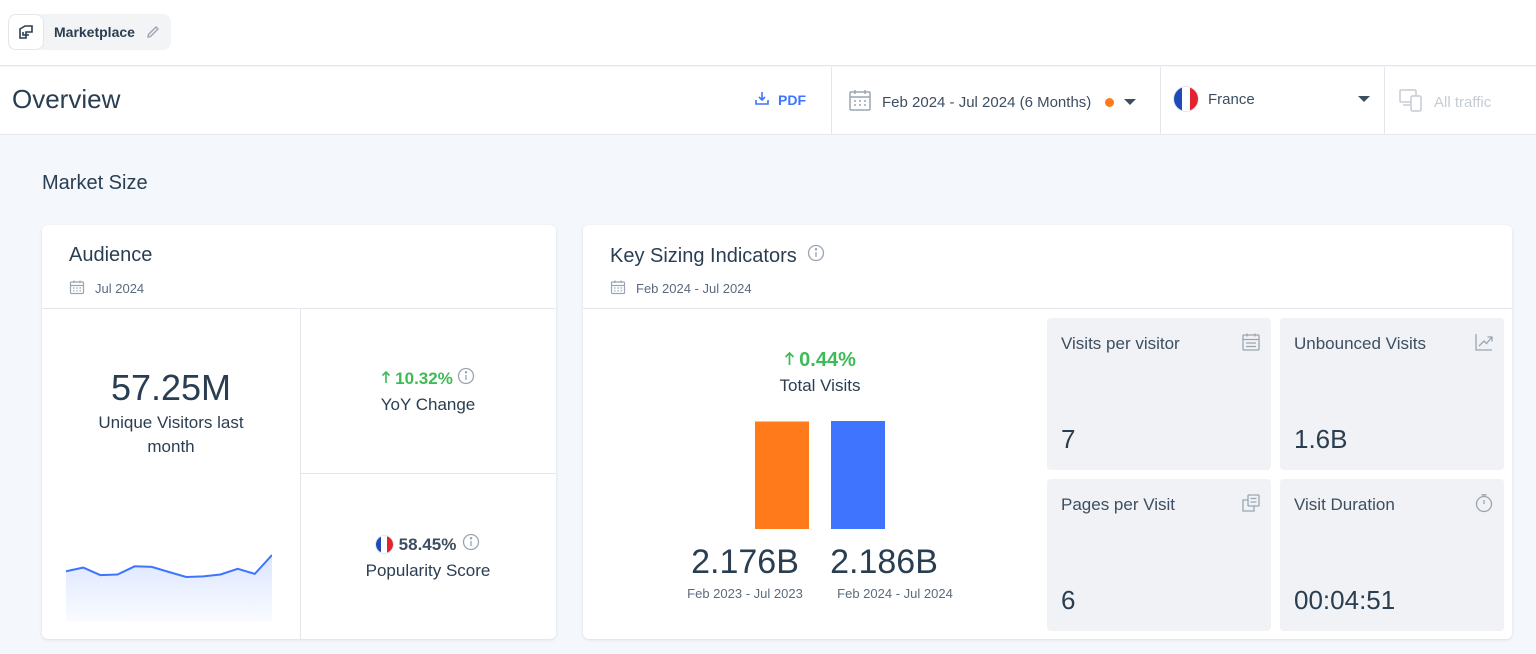  I want to click on yoy-change-label: YoY Change, so click(428, 404).